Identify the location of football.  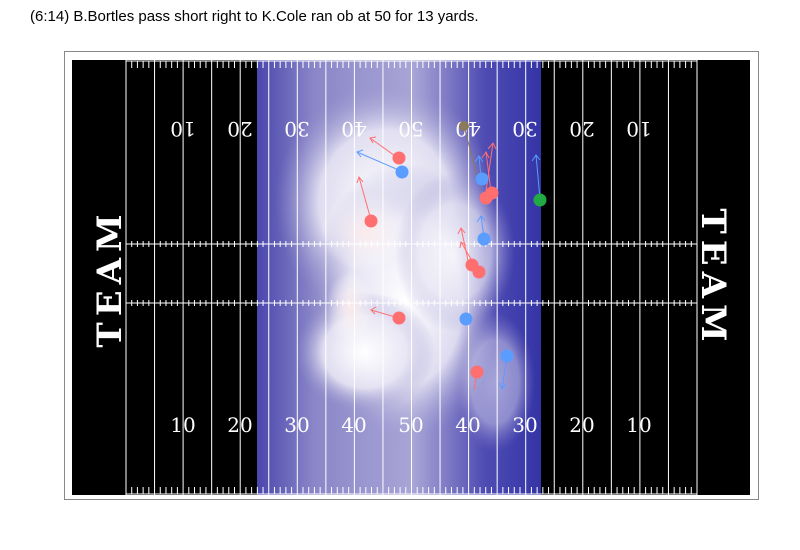
(464, 126).